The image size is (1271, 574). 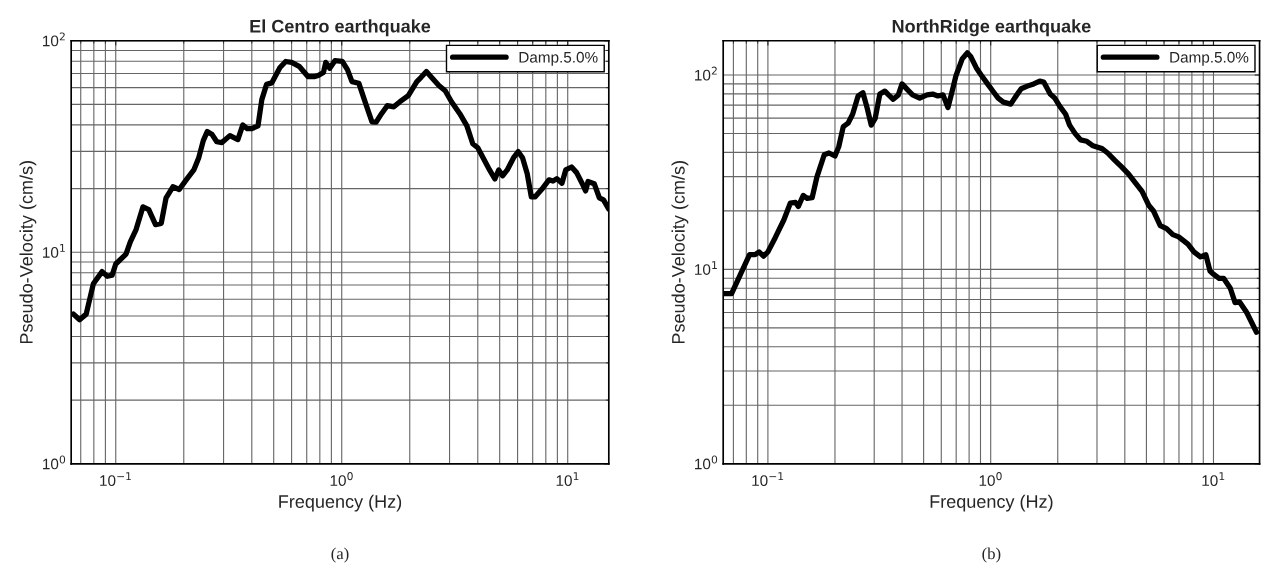 I want to click on text: (b), so click(x=991, y=555).